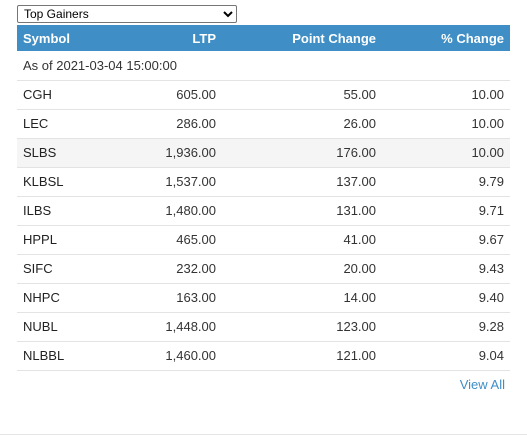 Image resolution: width=527 pixels, height=439 pixels. I want to click on cell-ltp: 163.00, so click(196, 297).